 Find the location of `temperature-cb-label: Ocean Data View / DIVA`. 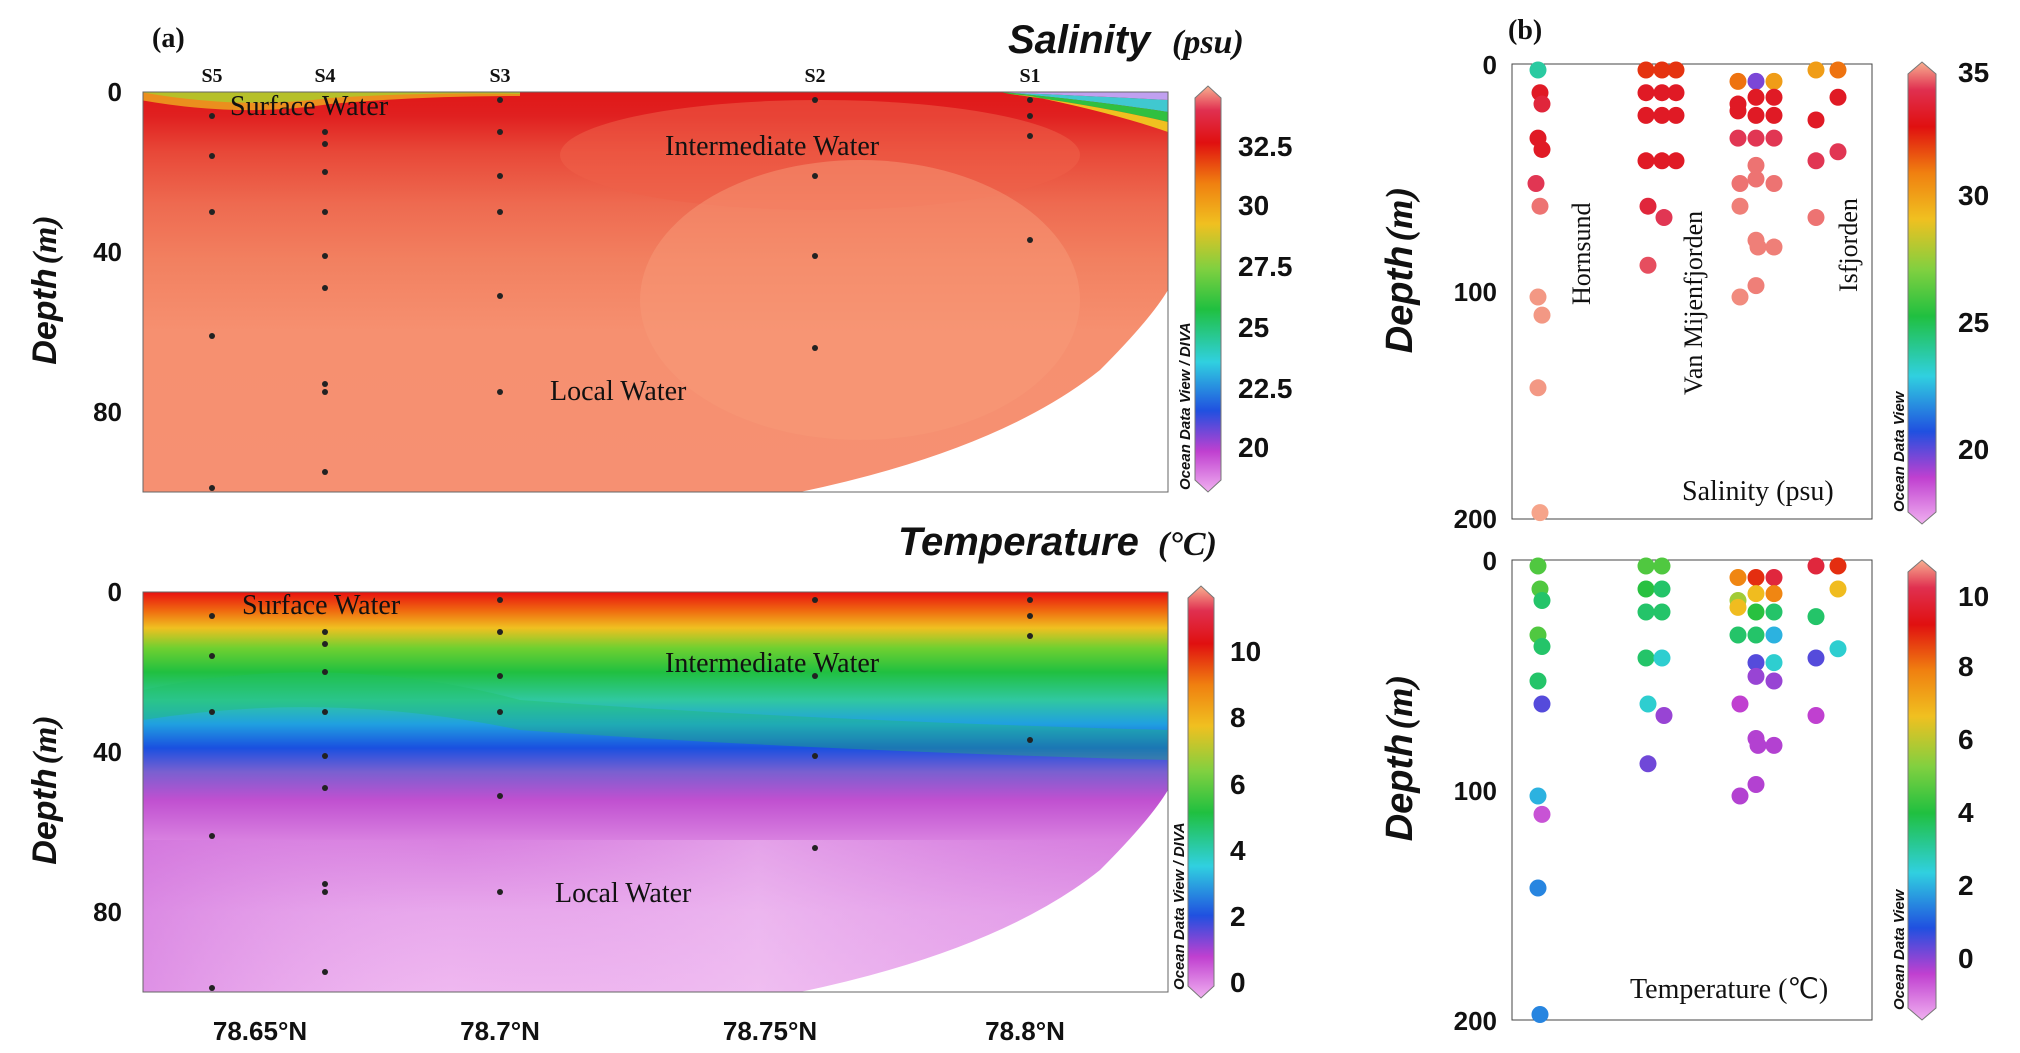

temperature-cb-label: Ocean Data View / DIVA is located at coordinates (1179, 906).